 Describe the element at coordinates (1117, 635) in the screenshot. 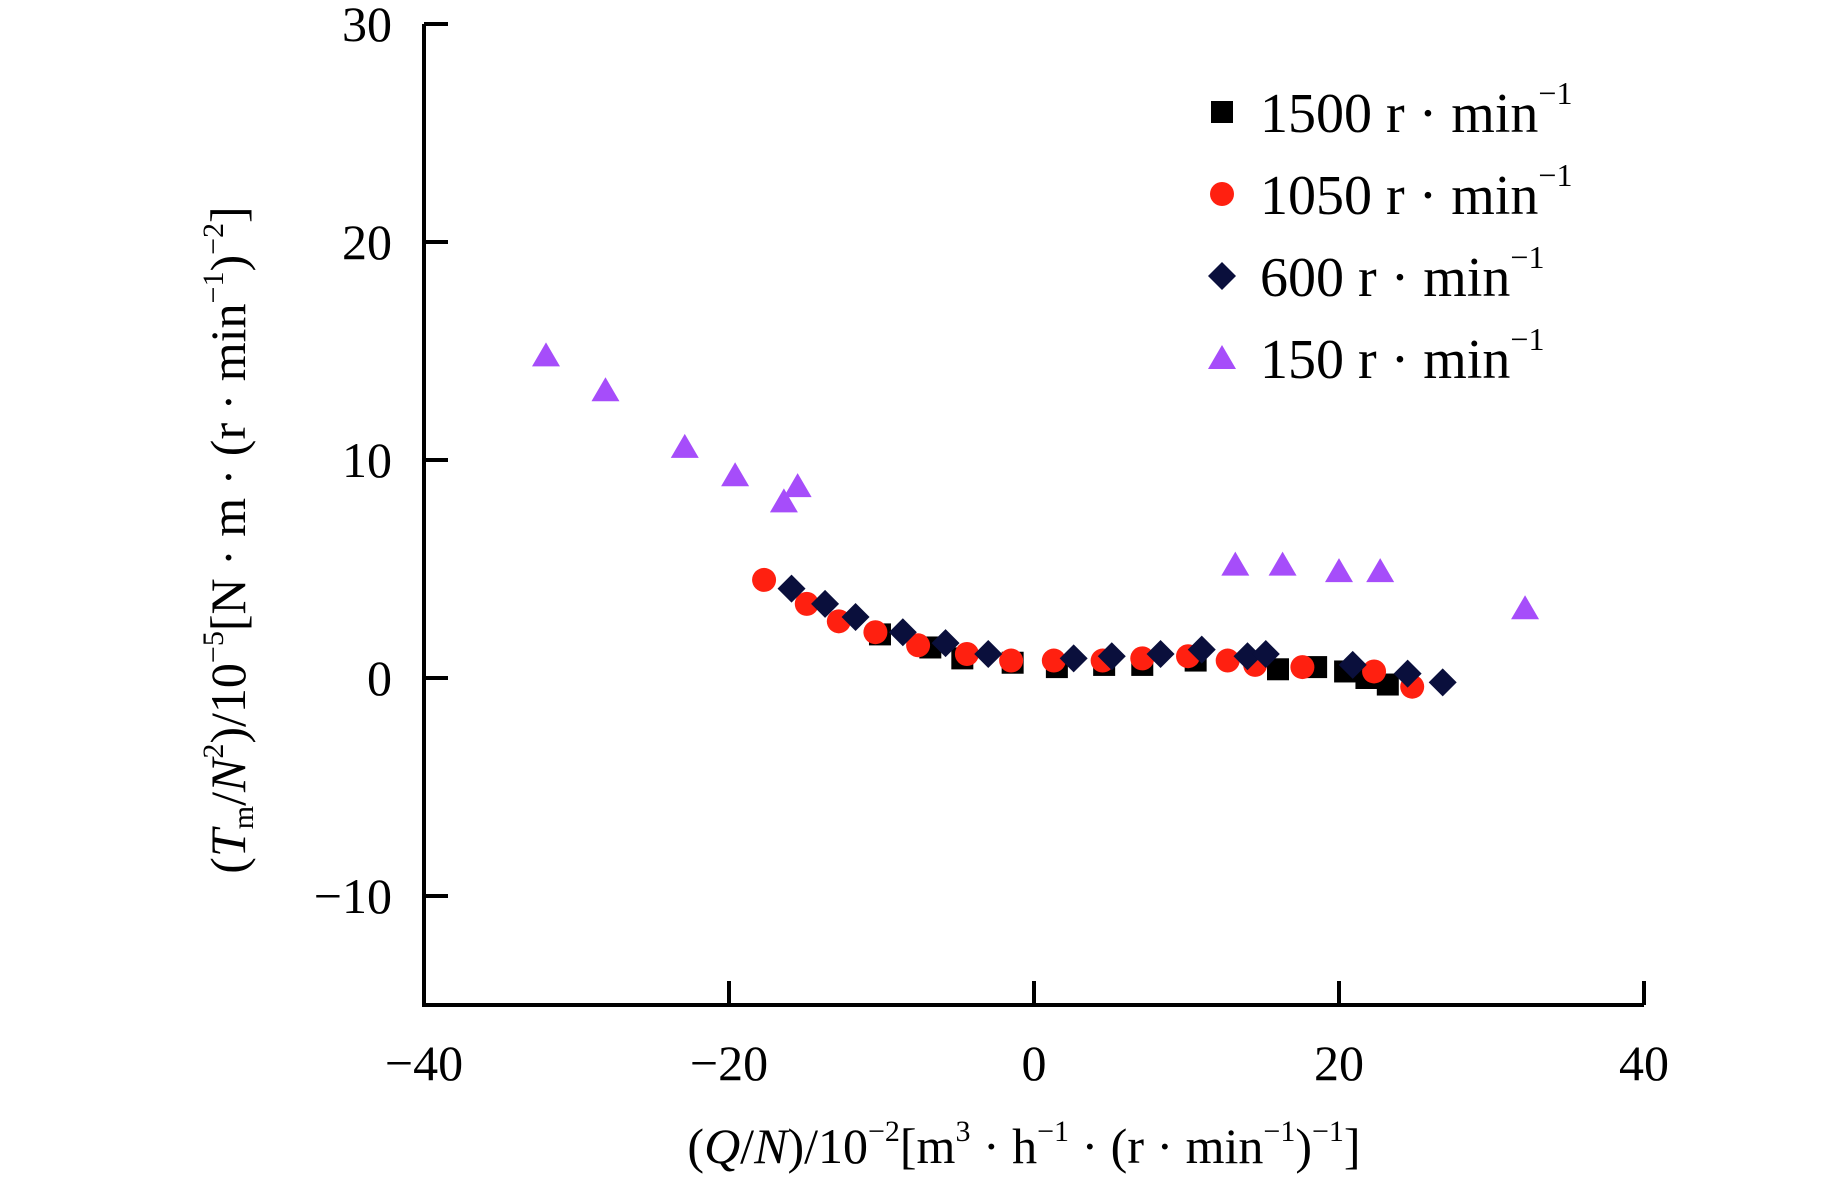

I see `series-diamond` at that location.